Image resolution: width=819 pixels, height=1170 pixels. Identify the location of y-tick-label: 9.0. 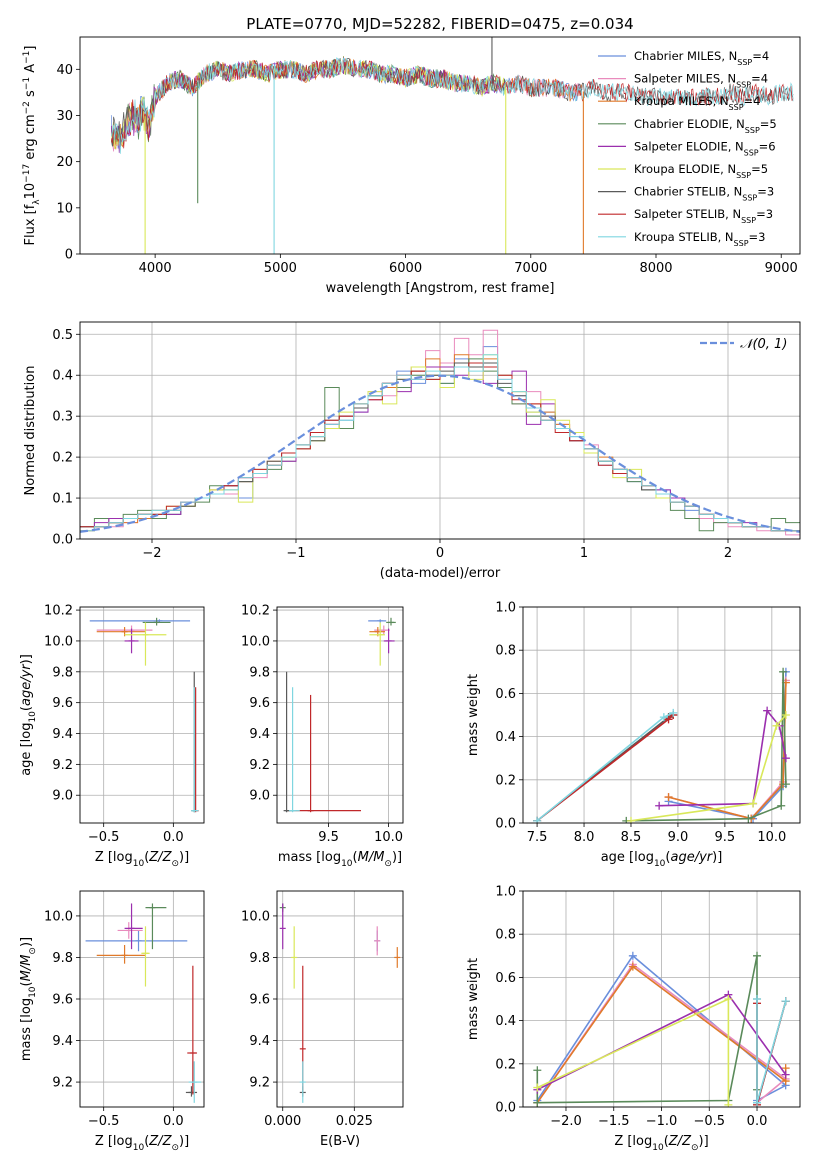
(62, 796).